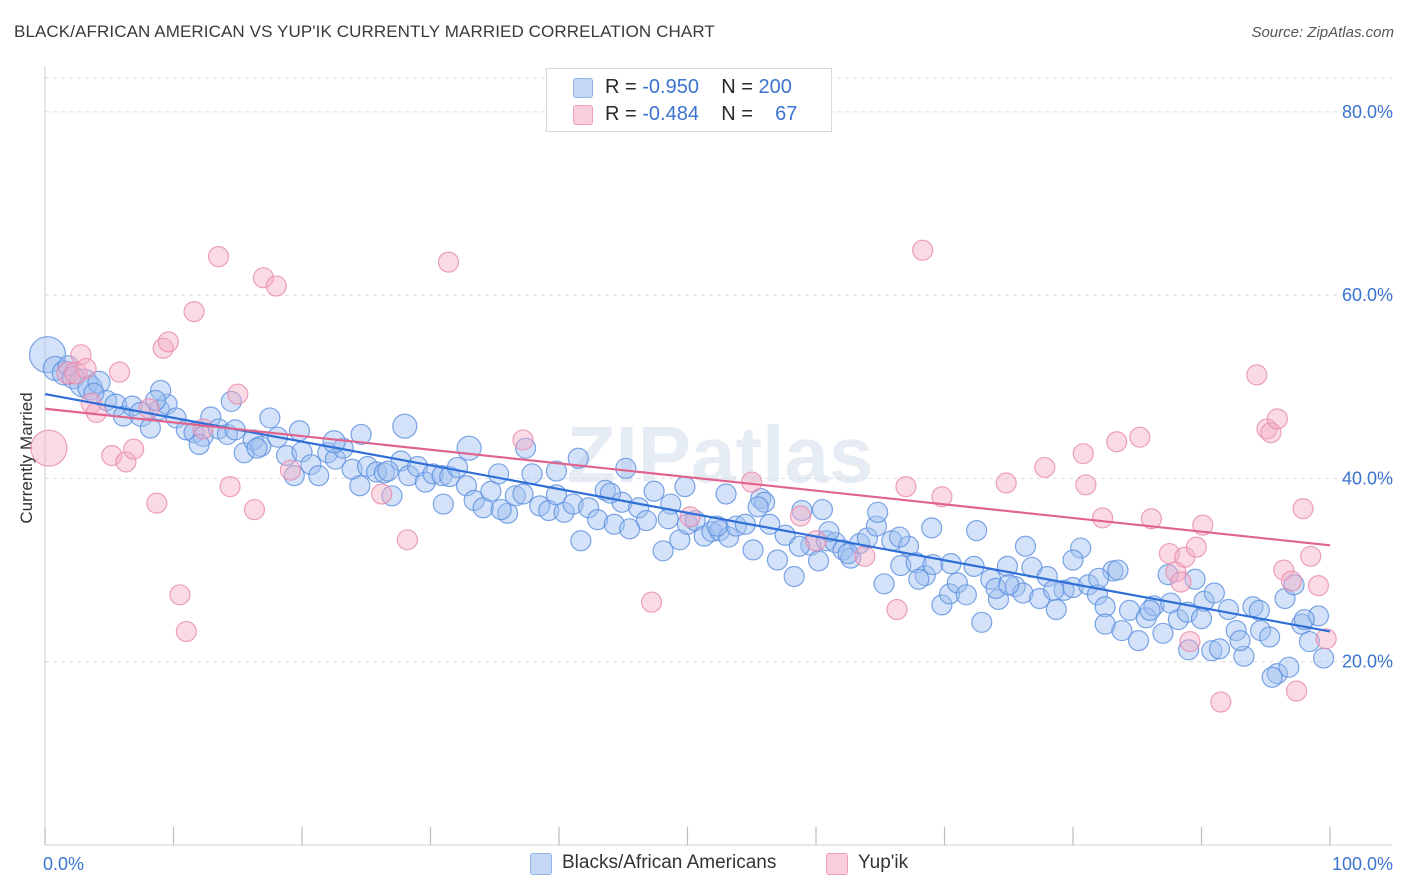  What do you see at coordinates (837, 864) in the screenshot?
I see `yupik-legend-swatch` at bounding box center [837, 864].